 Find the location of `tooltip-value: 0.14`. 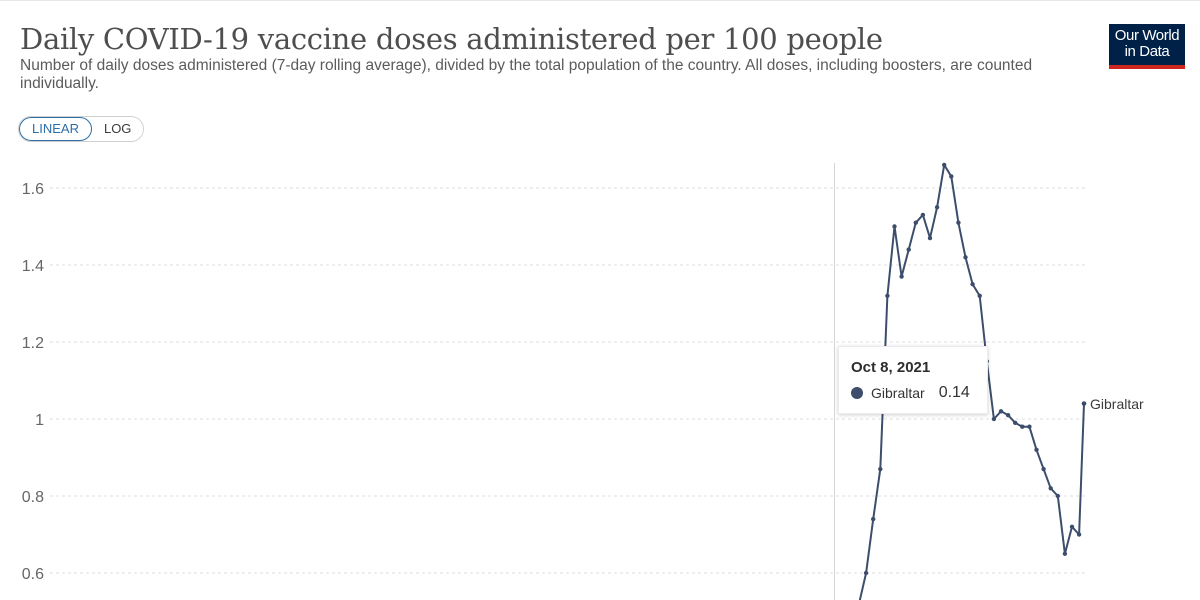

tooltip-value: 0.14 is located at coordinates (954, 392).